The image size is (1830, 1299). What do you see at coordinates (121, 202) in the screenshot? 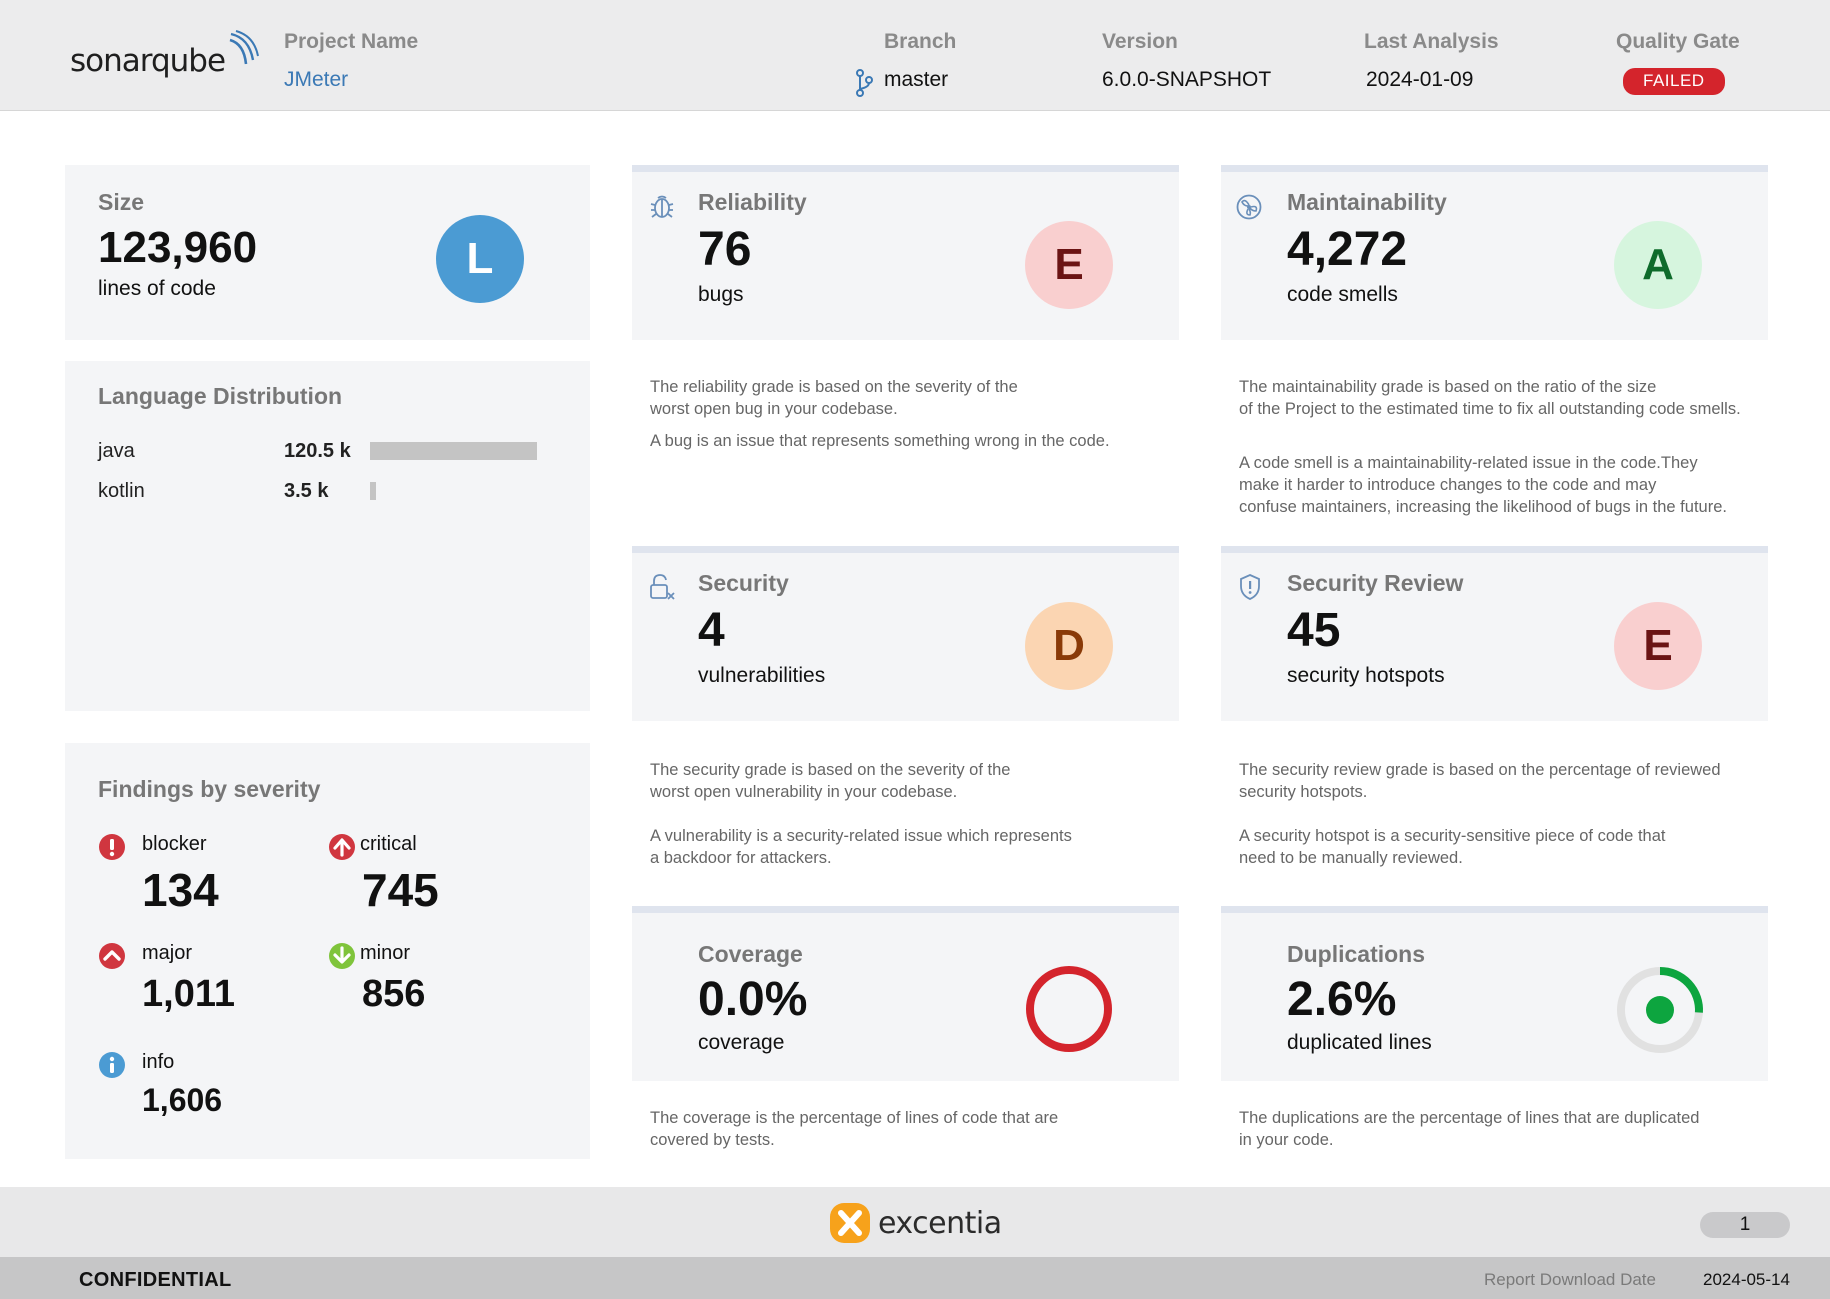
I see `size-title: Size` at bounding box center [121, 202].